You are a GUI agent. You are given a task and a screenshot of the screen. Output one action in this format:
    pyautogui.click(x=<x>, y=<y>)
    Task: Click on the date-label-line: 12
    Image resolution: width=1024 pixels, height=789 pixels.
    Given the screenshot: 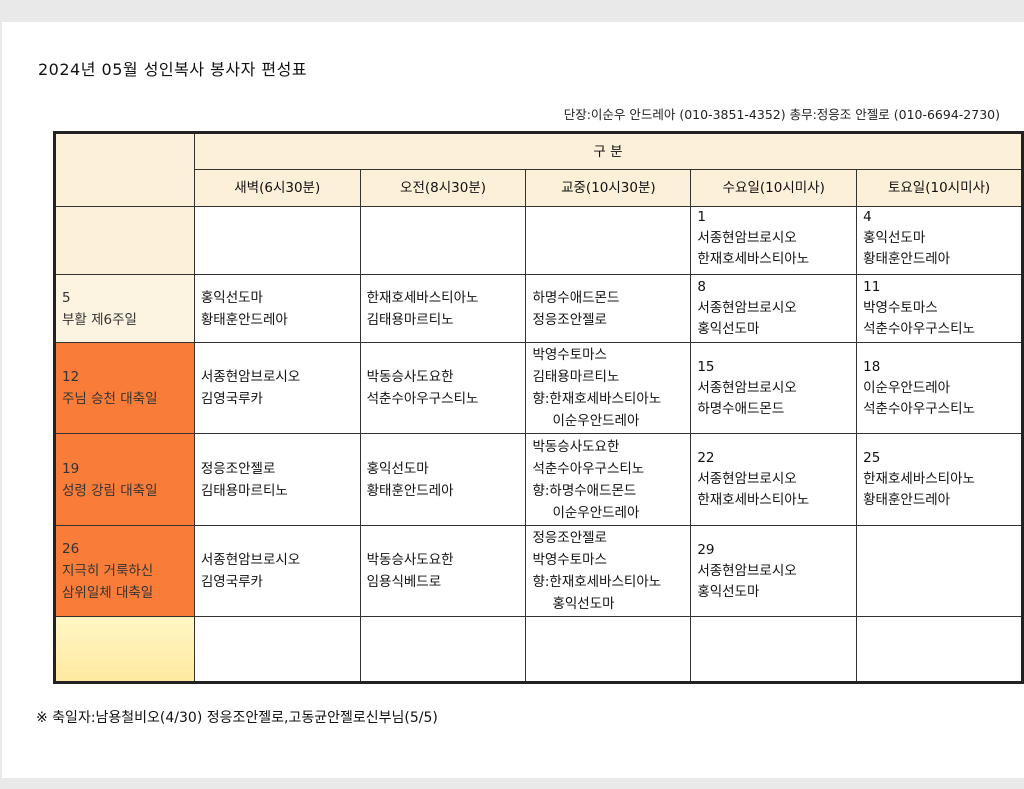 What is the action you would take?
    pyautogui.click(x=71, y=377)
    